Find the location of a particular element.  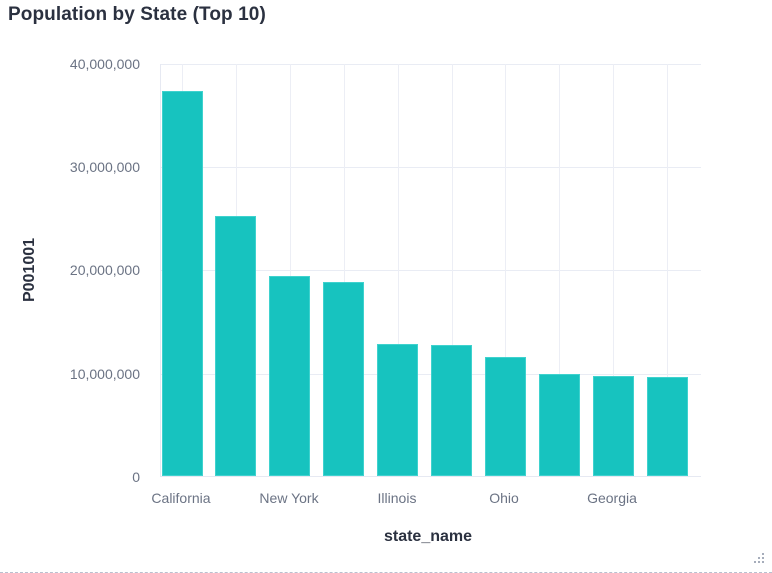

x-tick-label: Georgia is located at coordinates (612, 498).